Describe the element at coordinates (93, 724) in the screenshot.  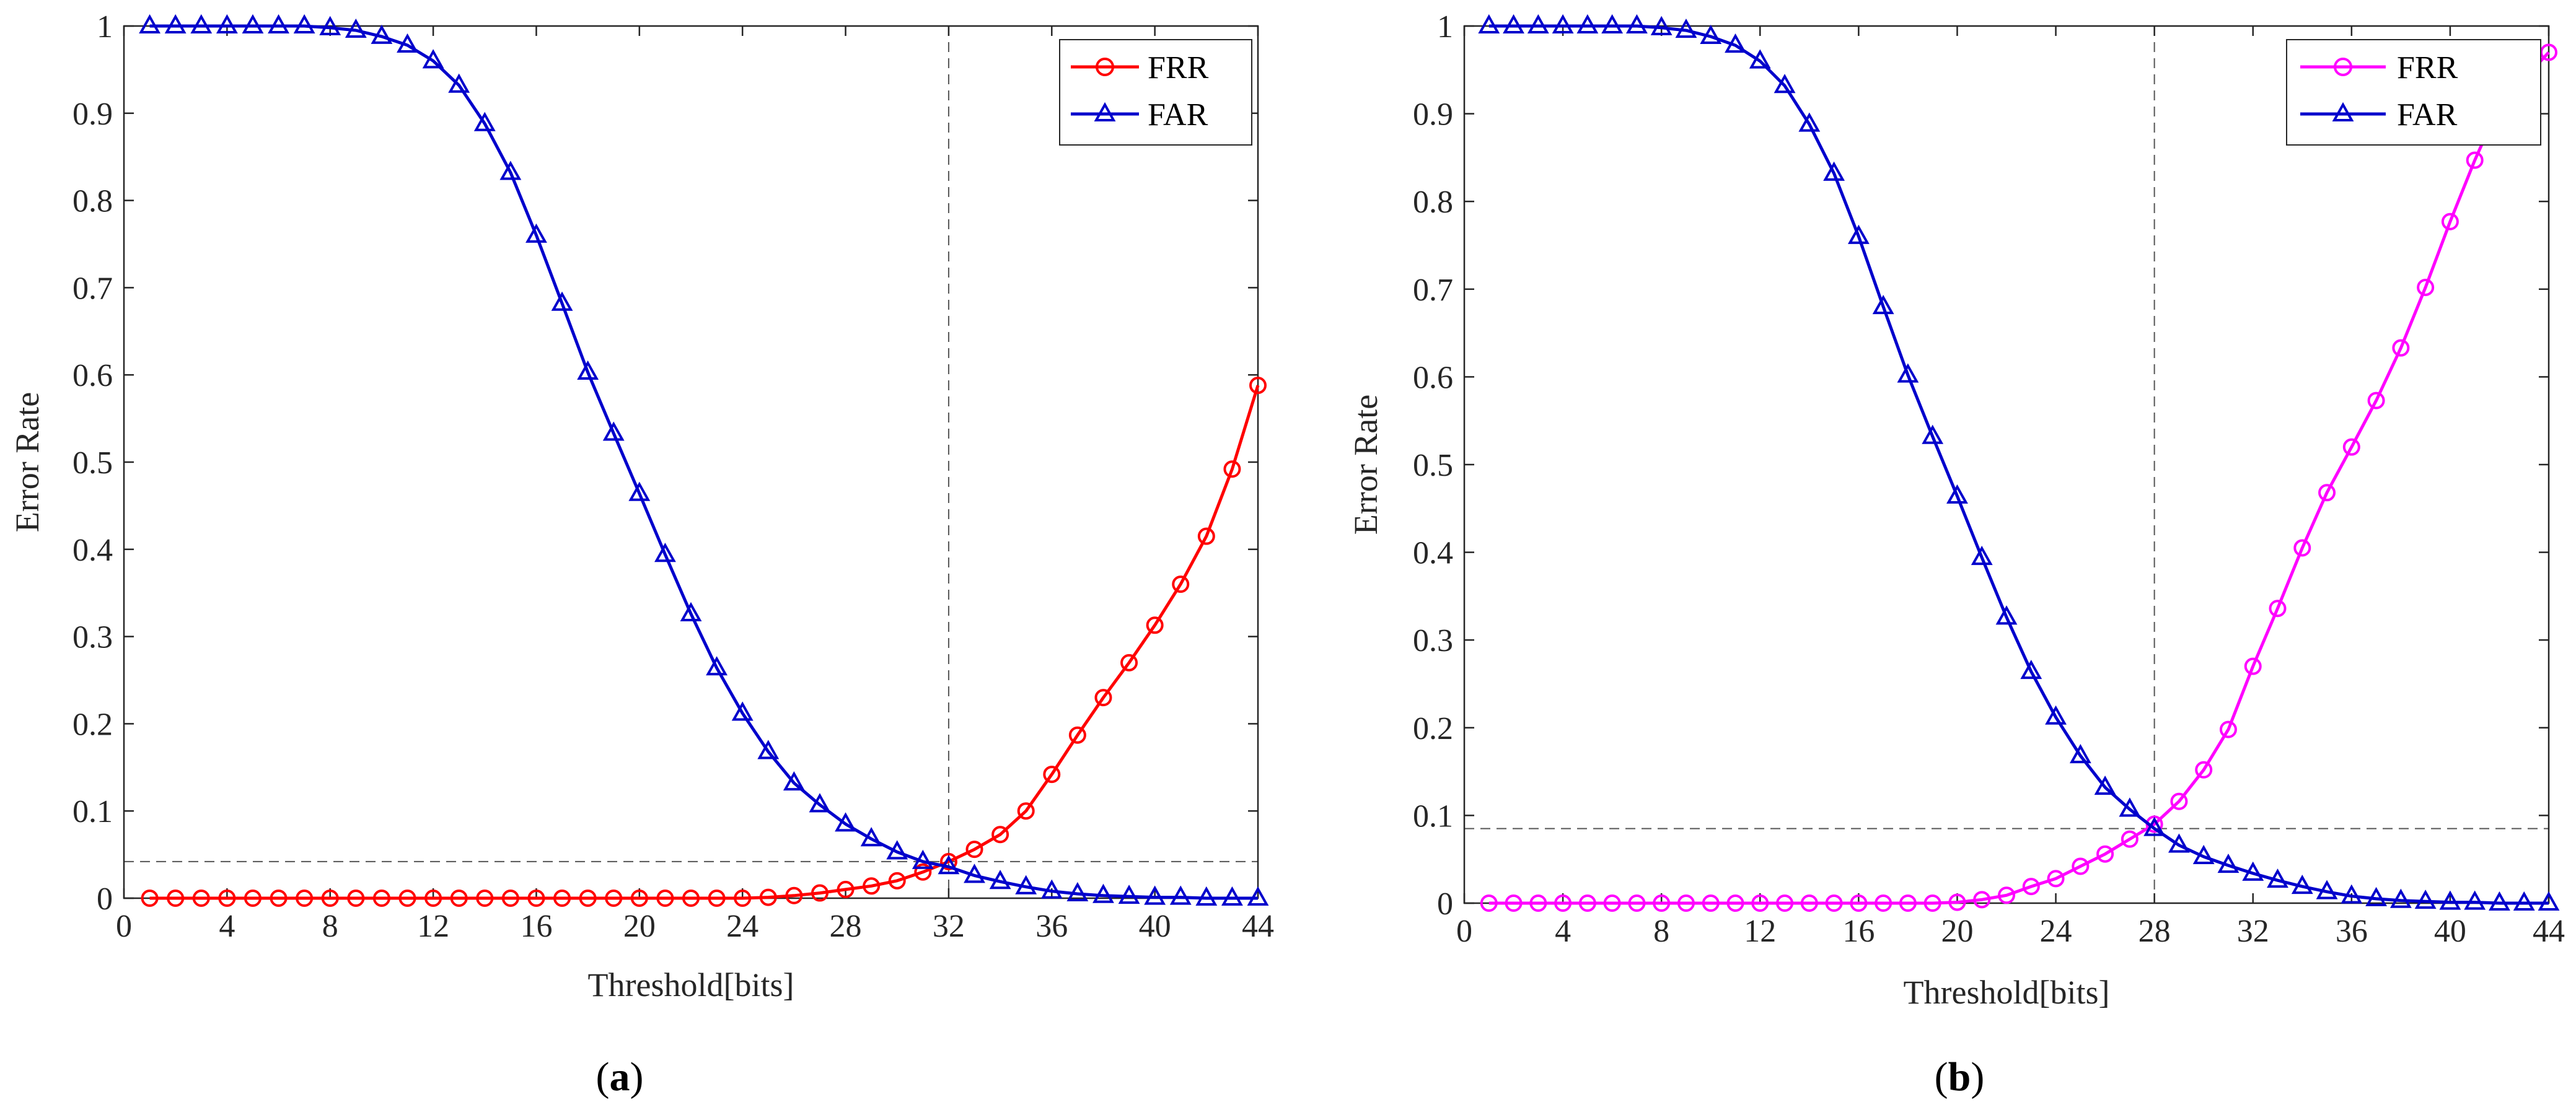
I see `y-tick-label: 0.2` at that location.